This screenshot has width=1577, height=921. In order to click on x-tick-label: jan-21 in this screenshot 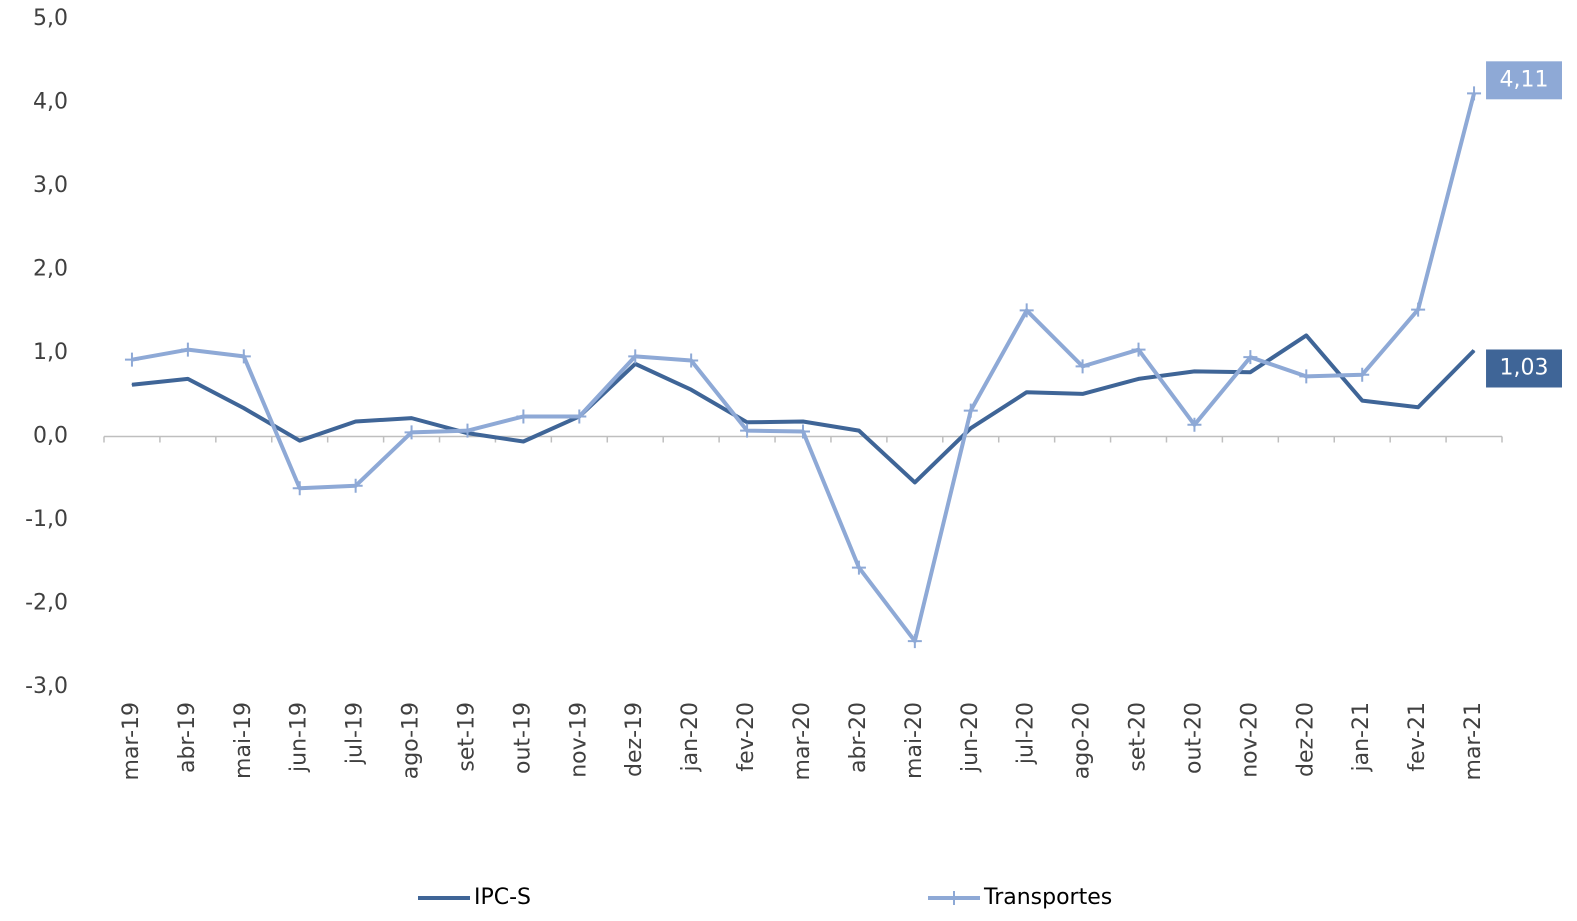, I will do `click(1361, 737)`.